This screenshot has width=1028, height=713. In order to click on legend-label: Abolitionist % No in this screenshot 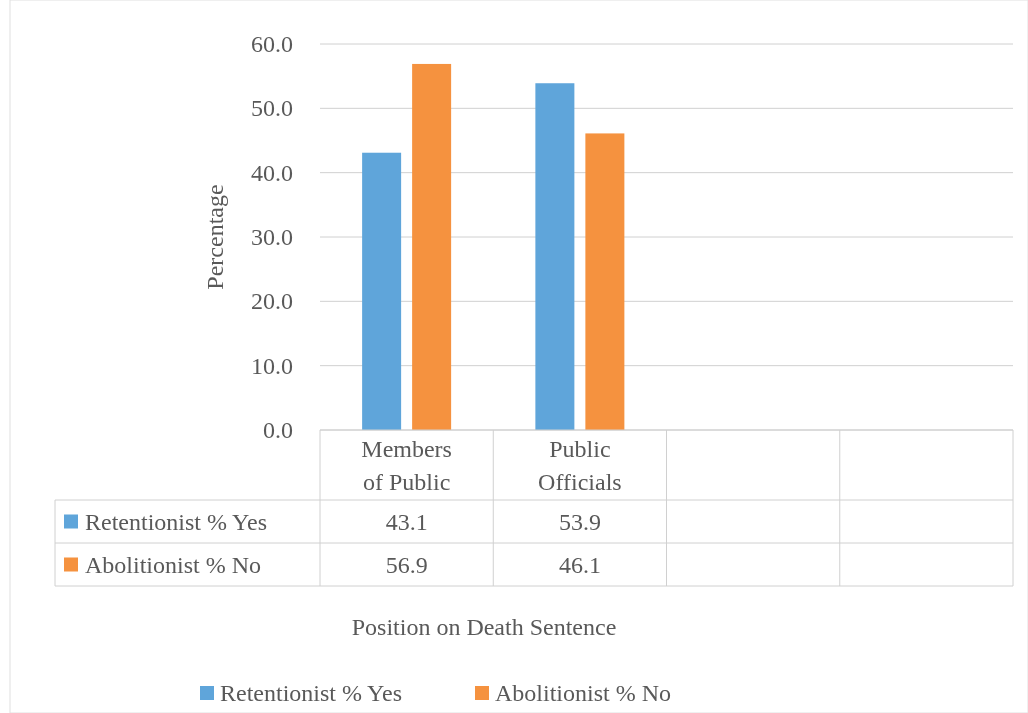, I will do `click(173, 564)`.